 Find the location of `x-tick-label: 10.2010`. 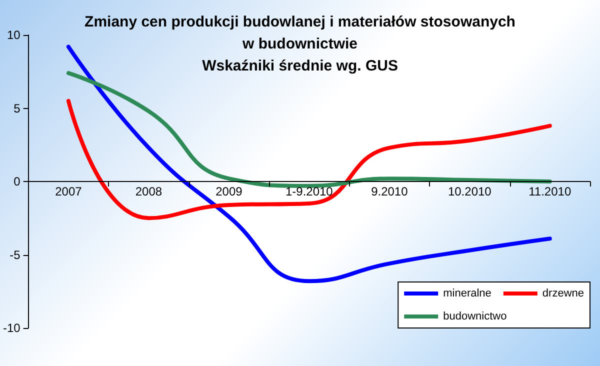

x-tick-label: 10.2010 is located at coordinates (470, 191).